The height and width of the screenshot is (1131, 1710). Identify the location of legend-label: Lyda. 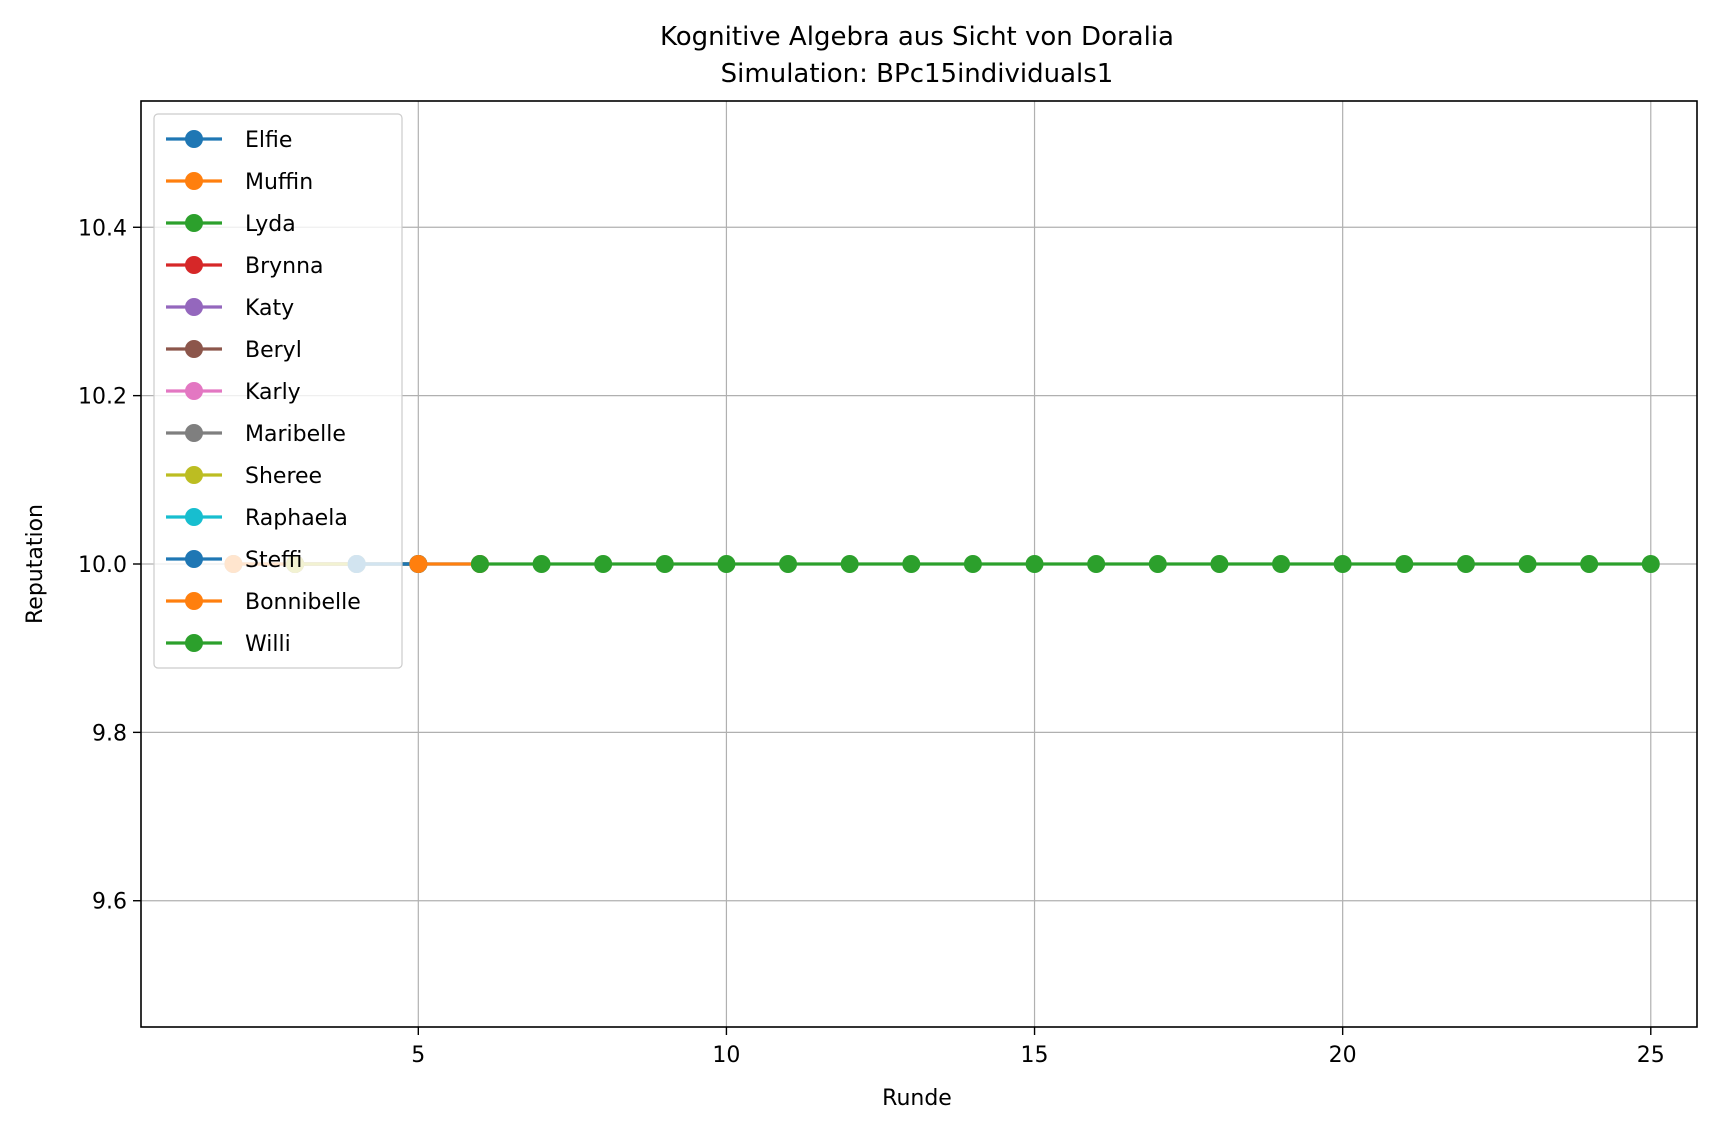
(270, 224).